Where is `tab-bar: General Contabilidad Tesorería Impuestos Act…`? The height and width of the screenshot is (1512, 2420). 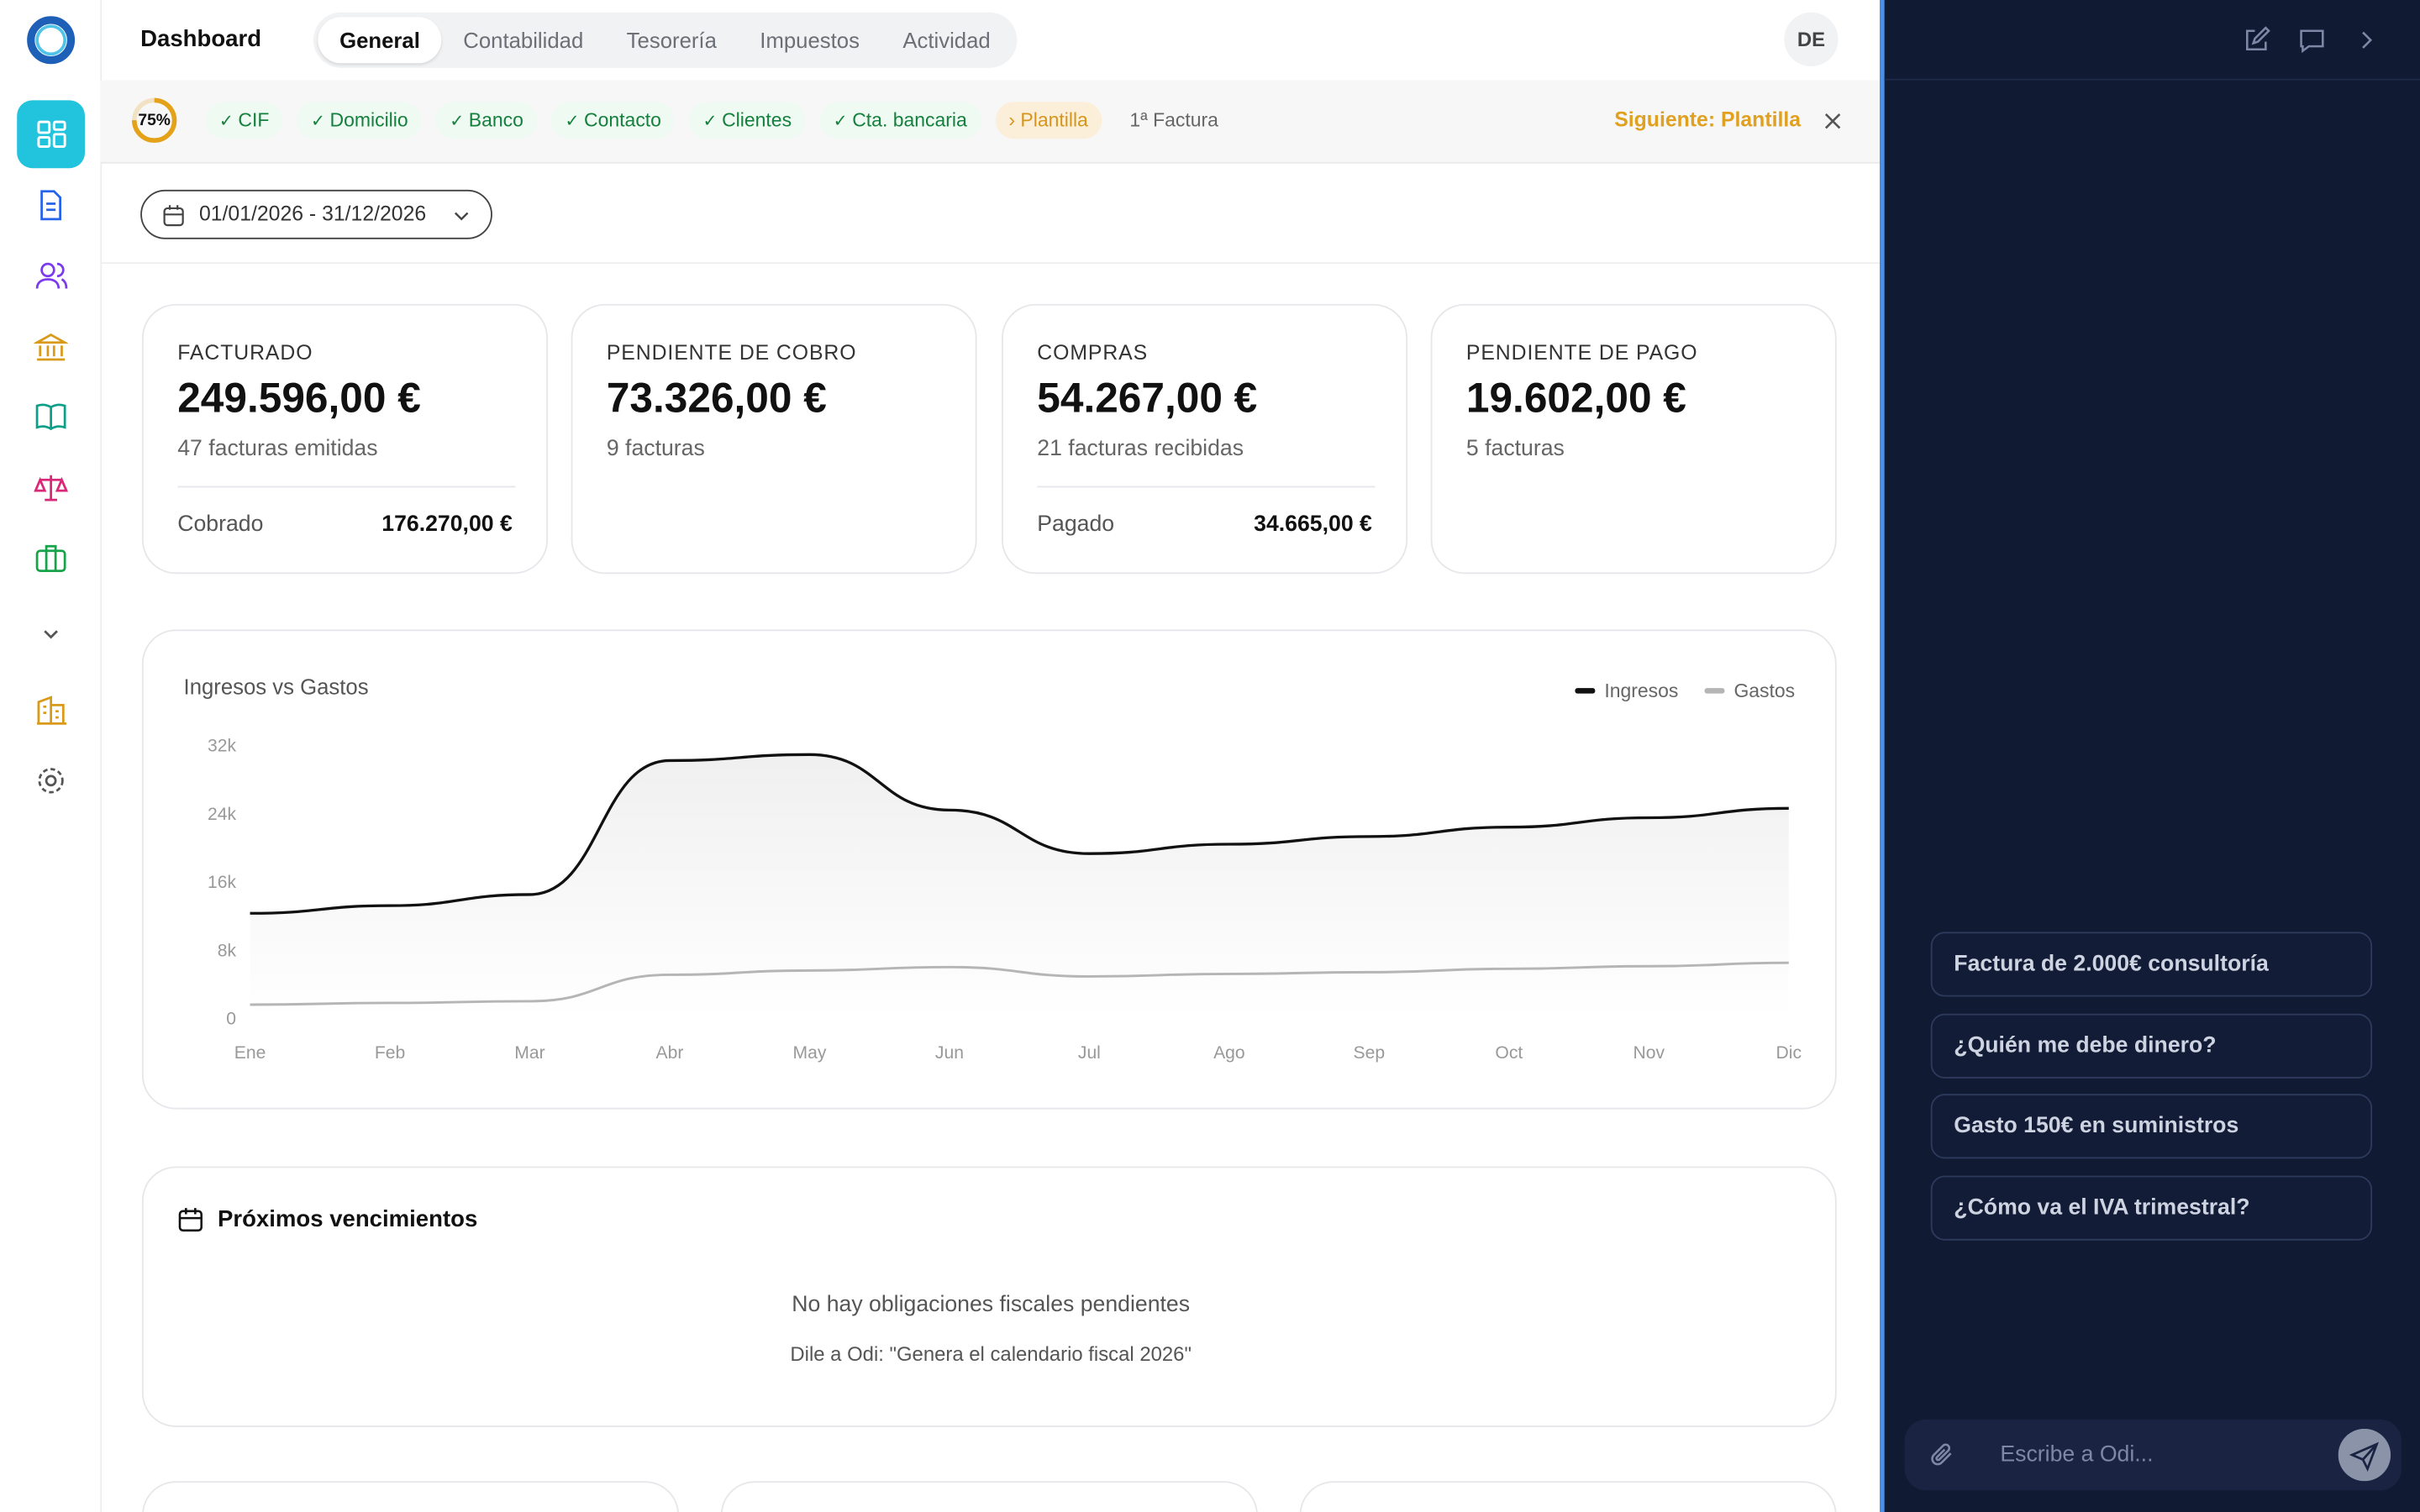
tab-bar: General Contabilidad Tesorería Impuestos Act… is located at coordinates (665, 40).